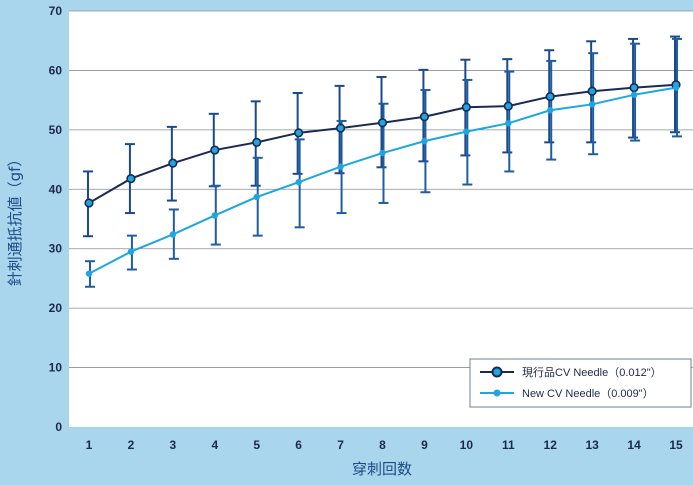 This screenshot has width=693, height=485. I want to click on y-tick-label: 30, so click(56, 249).